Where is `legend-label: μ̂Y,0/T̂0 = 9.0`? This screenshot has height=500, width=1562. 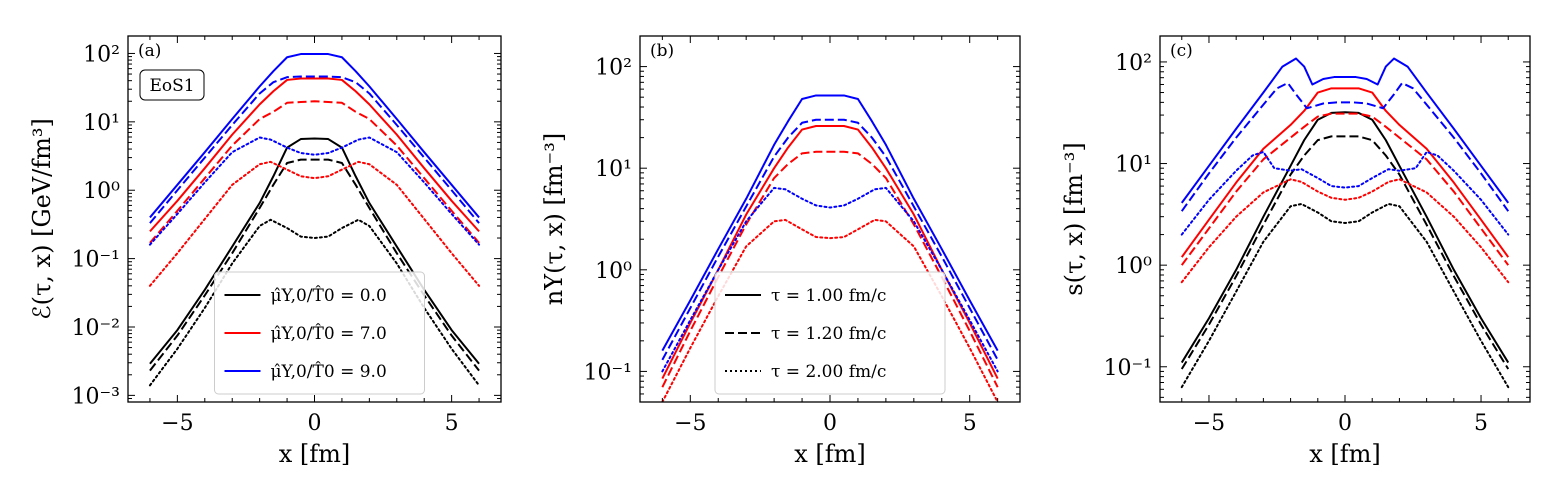
legend-label: μ̂Y,0/T̂0 = 9.0 is located at coordinates (329, 372).